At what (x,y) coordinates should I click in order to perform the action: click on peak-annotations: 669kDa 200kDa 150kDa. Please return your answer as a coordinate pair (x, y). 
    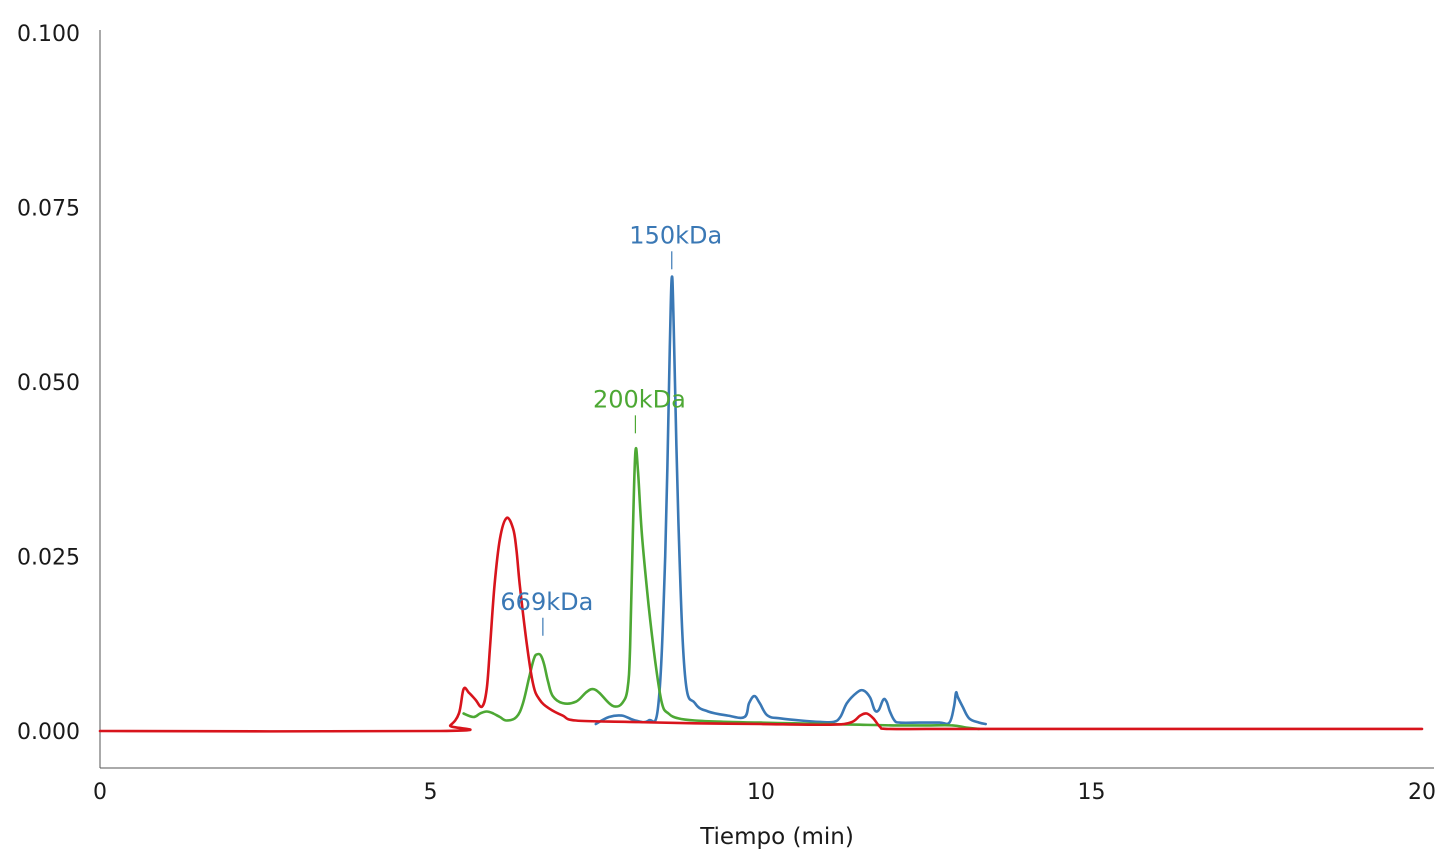
    Looking at the image, I should click on (611, 428).